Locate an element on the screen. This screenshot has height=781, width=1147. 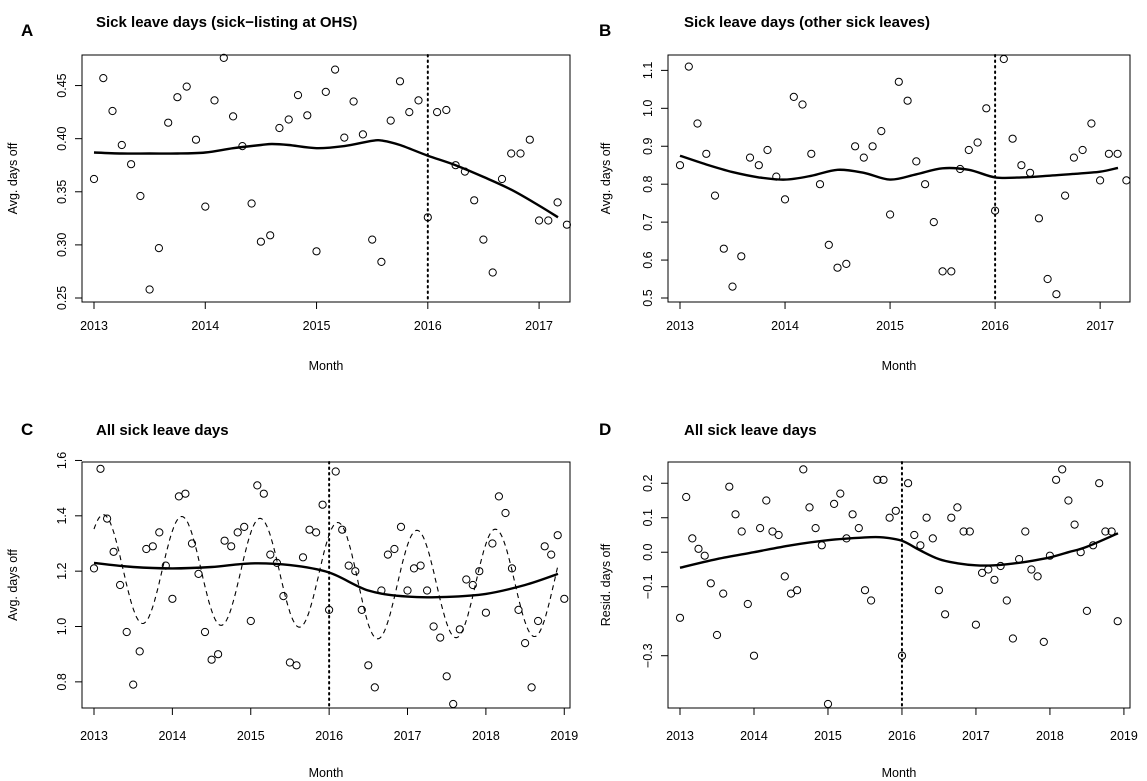
seasonal-curve is located at coordinates (326, 577).